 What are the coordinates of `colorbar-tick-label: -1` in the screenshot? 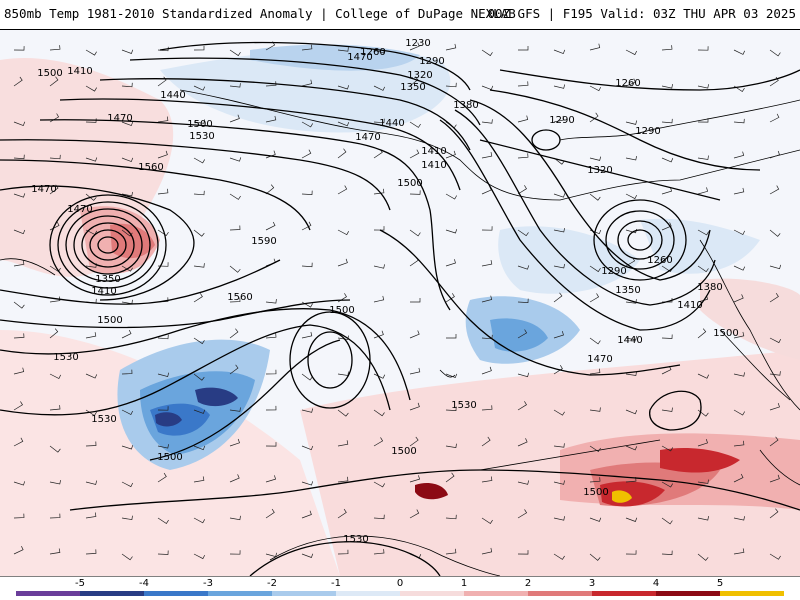 It's located at (336, 583).